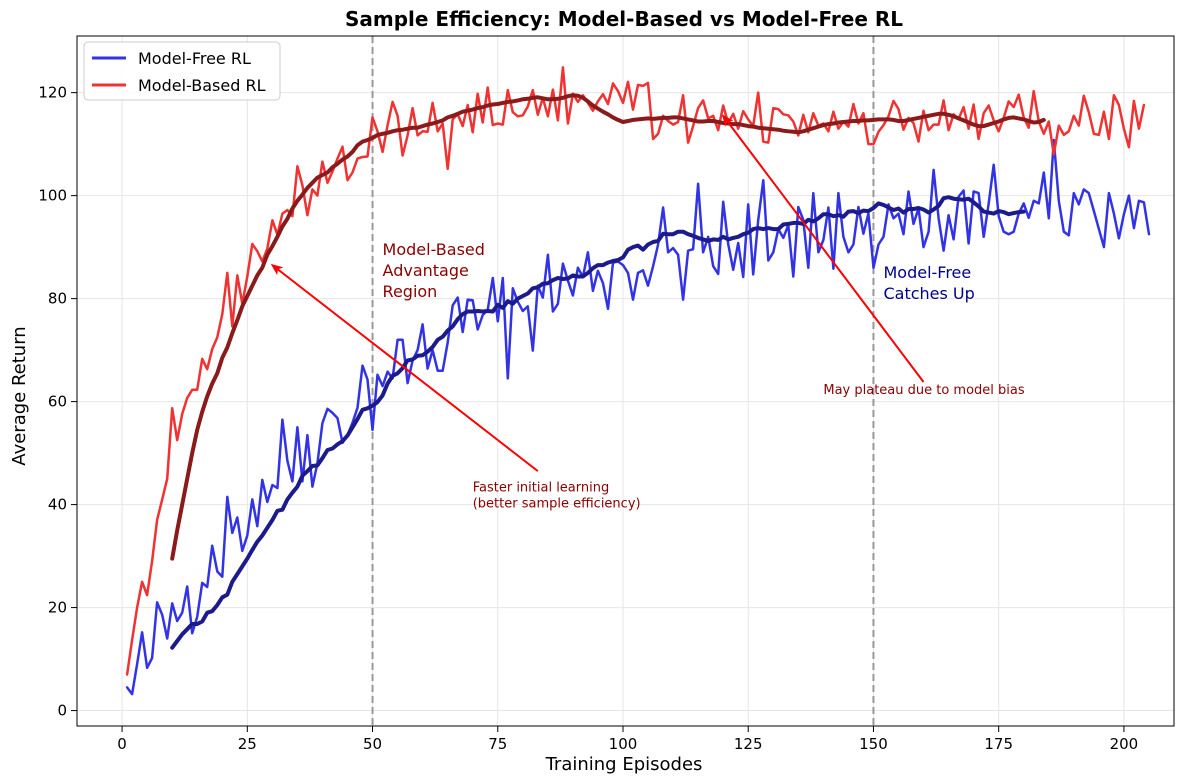 This screenshot has height=784, width=1184. I want to click on x-axis-ticks: 0 25 50 75 100 125 150 175 200, so click(627, 739).